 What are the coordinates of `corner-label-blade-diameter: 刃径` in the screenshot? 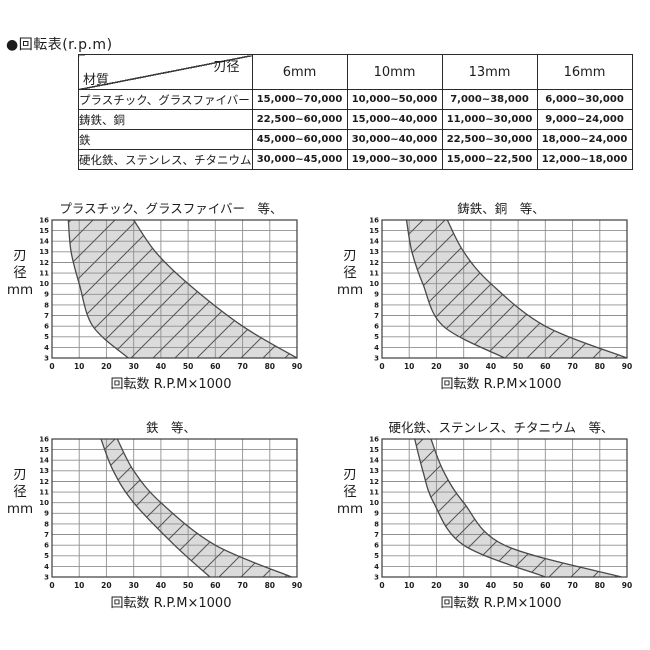 It's located at (226, 67).